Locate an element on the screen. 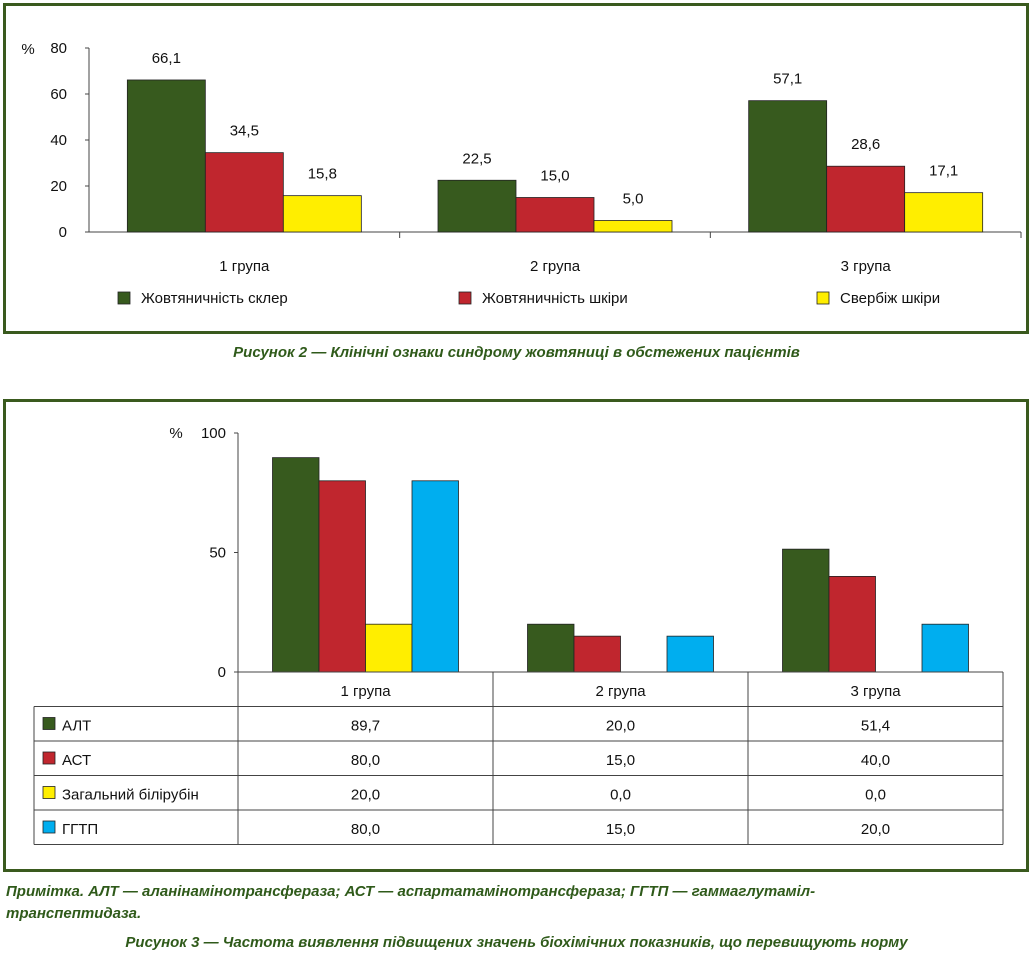 The image size is (1033, 959). bar-value-label: 22,5 is located at coordinates (476, 158).